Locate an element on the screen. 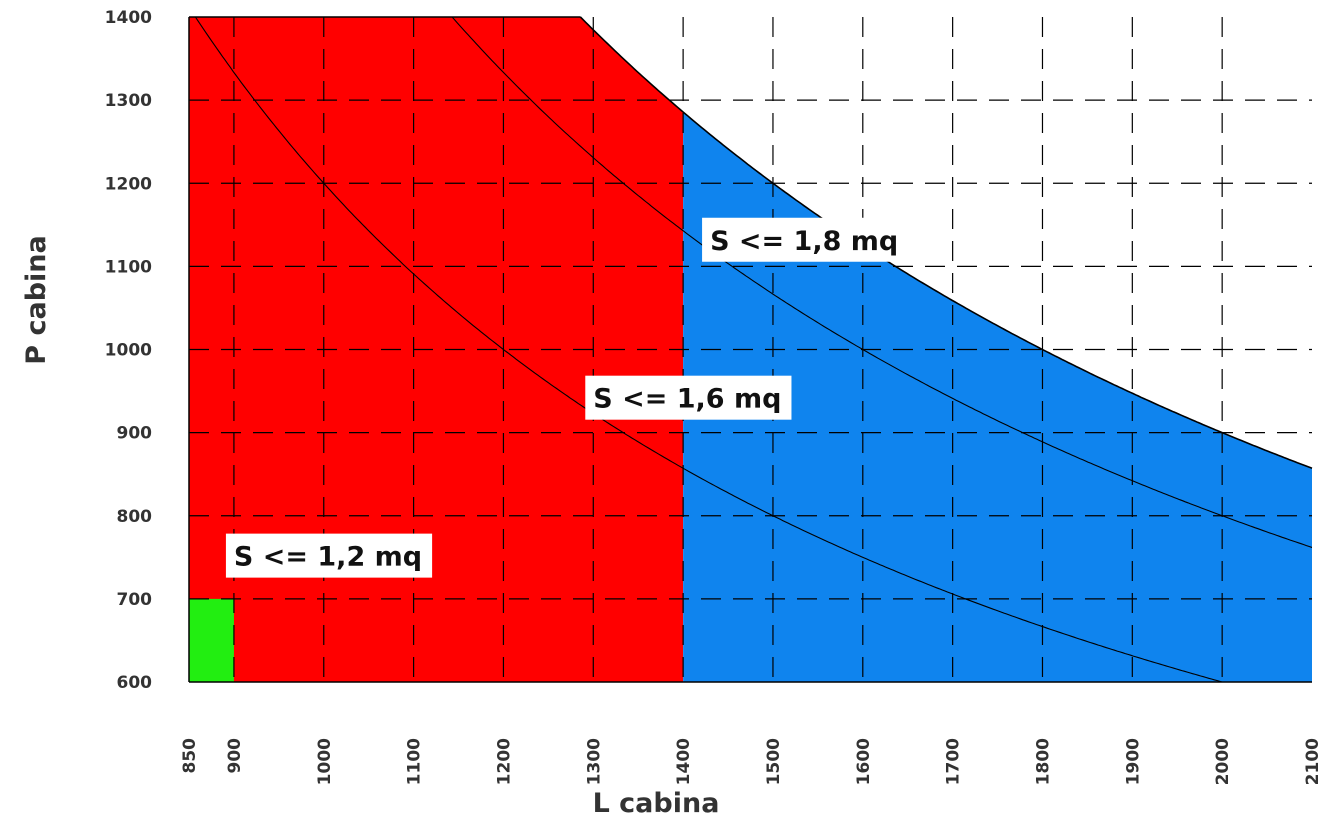 This screenshot has width=1335, height=837. y-tick-label: 1200 is located at coordinates (128, 184).